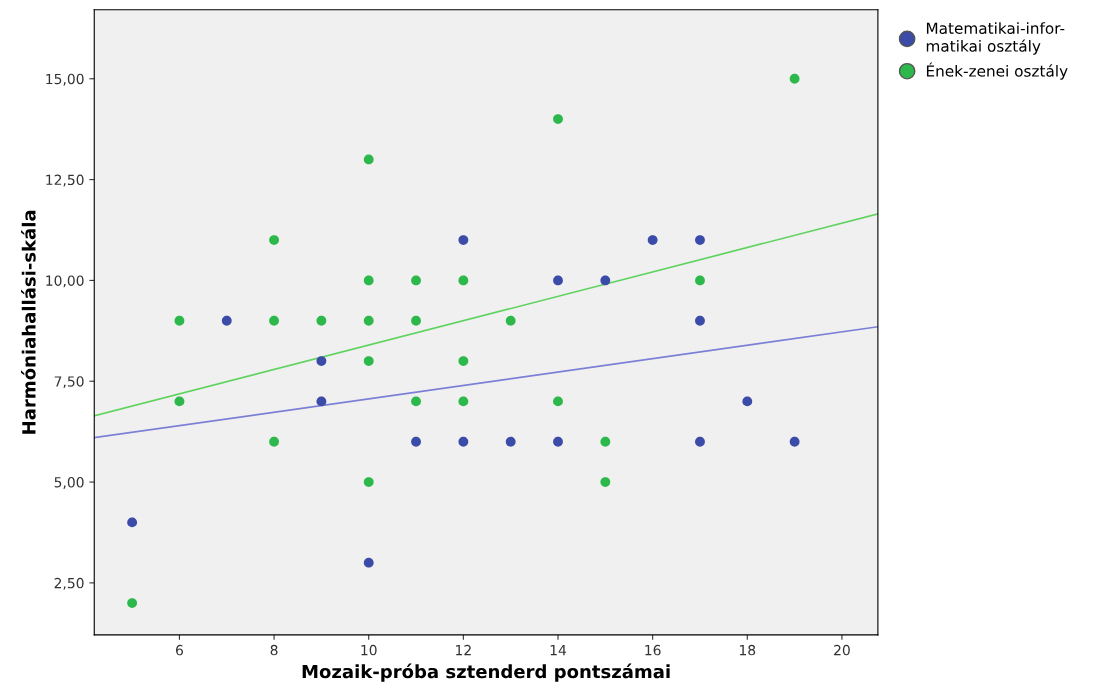 Image resolution: width=1096 pixels, height=700 pixels. I want to click on x-tick-label: 18, so click(747, 650).